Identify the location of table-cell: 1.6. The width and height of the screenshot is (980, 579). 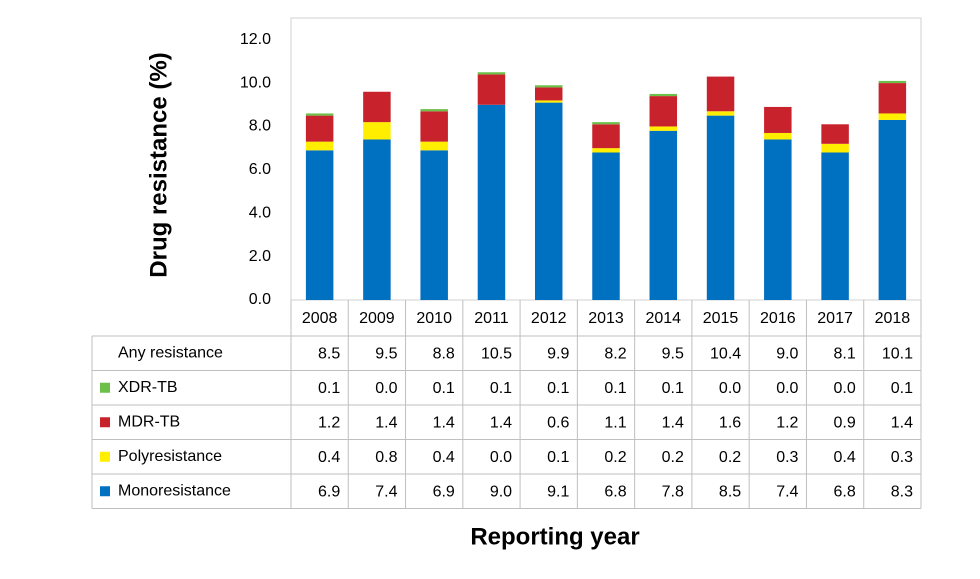
(730, 422).